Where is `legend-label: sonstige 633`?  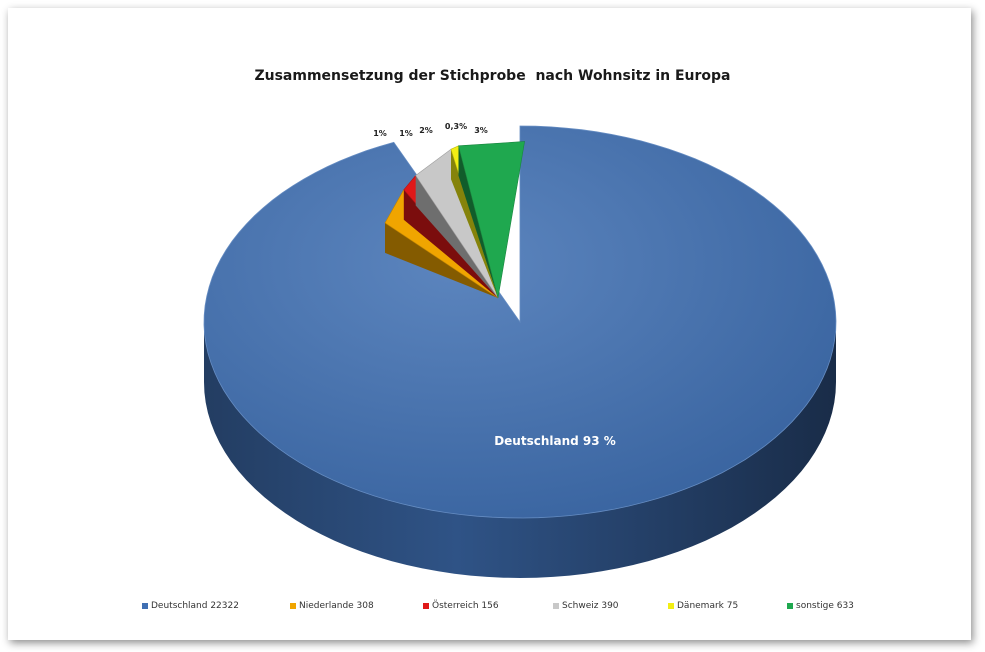 legend-label: sonstige 633 is located at coordinates (825, 606).